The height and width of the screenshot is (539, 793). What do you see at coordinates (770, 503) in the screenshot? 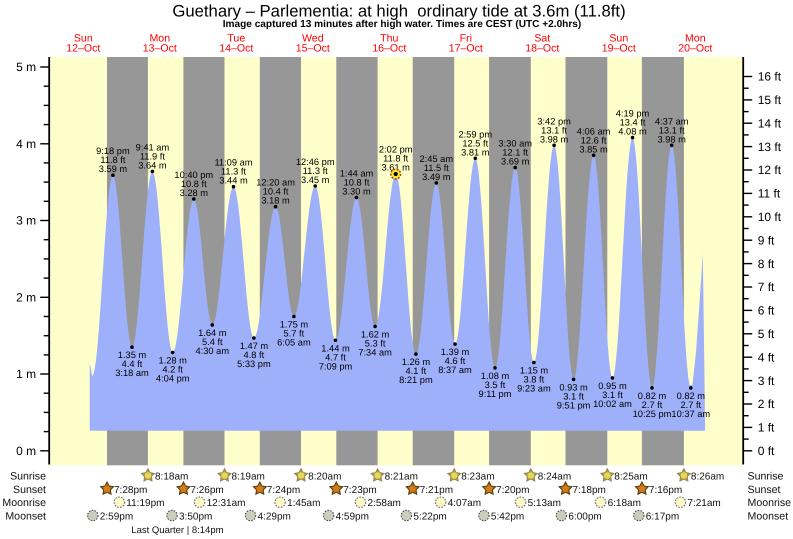
I see `svg-text: Moonrise` at bounding box center [770, 503].